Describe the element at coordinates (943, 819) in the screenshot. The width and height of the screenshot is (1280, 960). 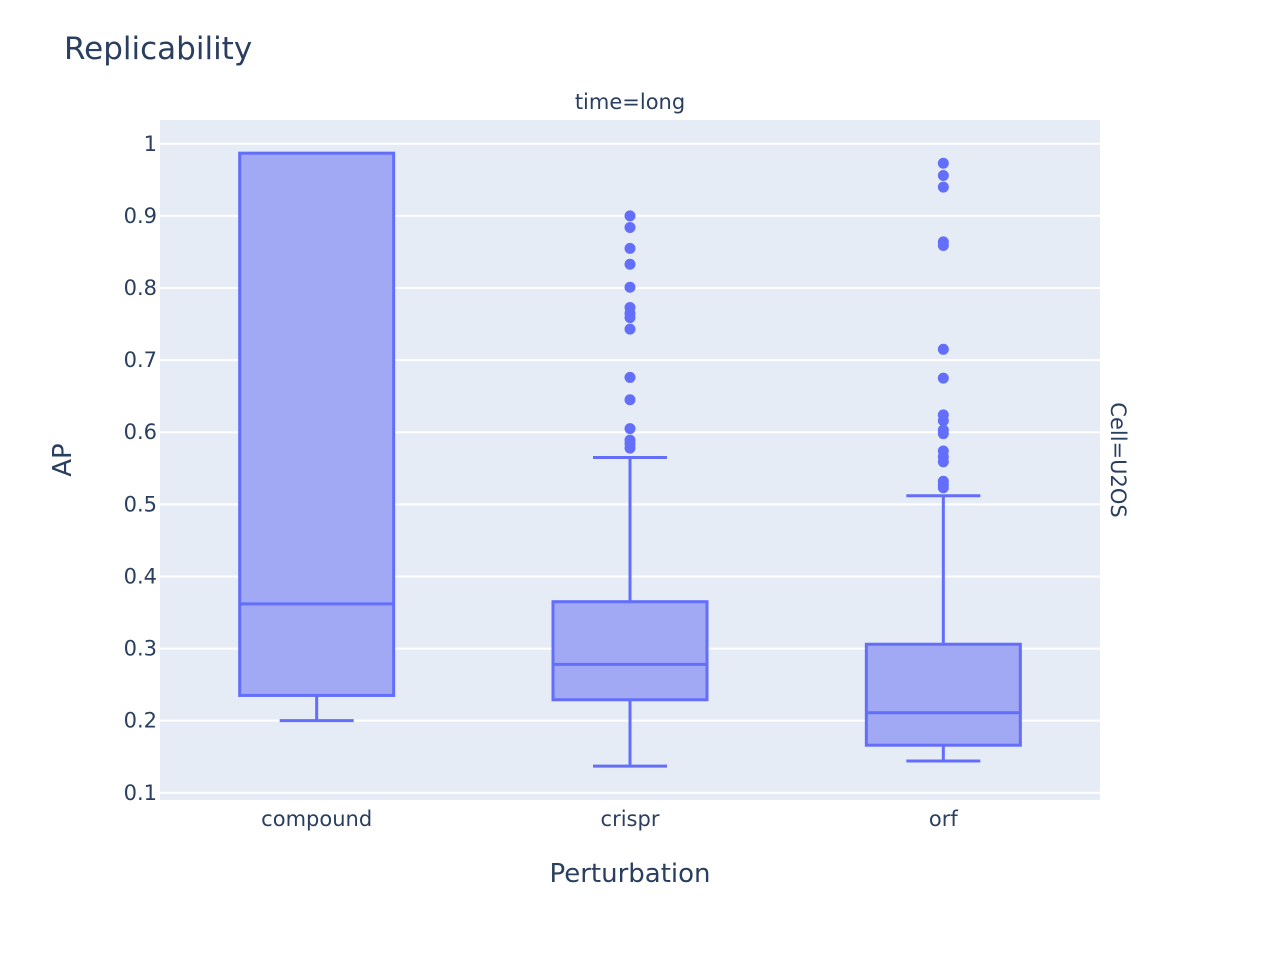
I see `x-tick-label: orf` at that location.